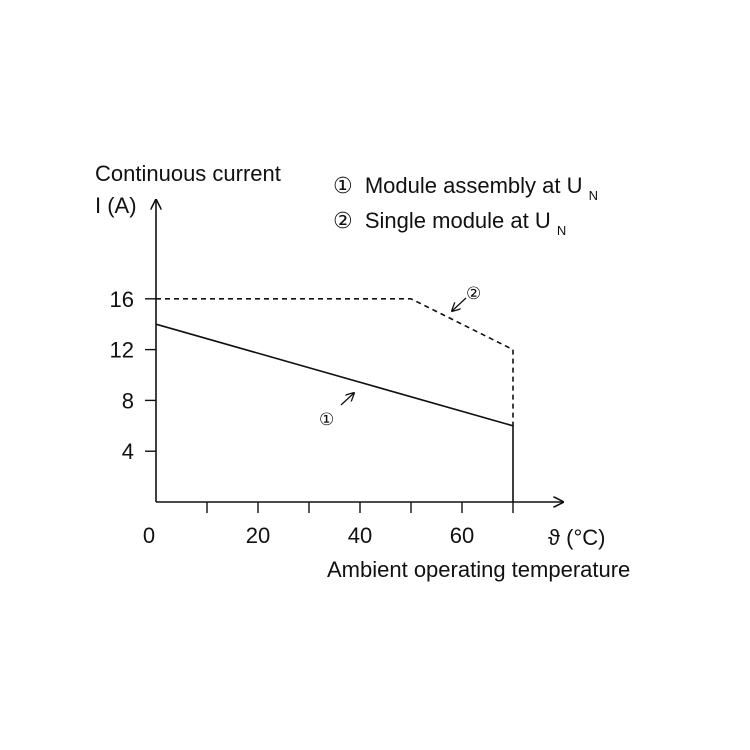 The image size is (750, 750). Describe the element at coordinates (122, 350) in the screenshot. I see `y-tick-label: 12` at that location.